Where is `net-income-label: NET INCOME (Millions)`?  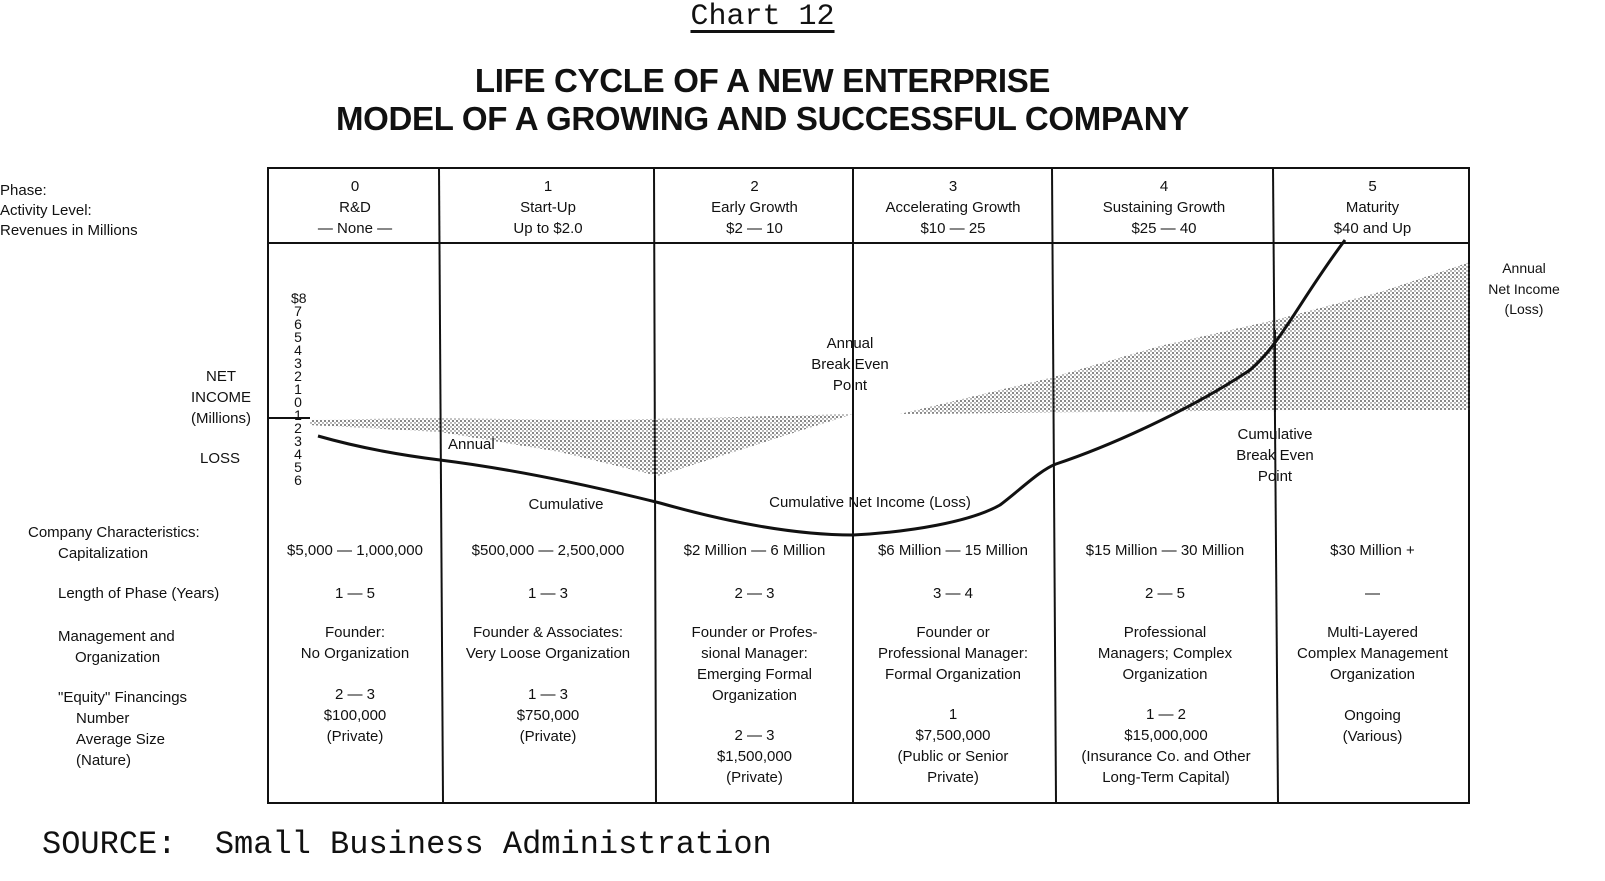
net-income-label: NET INCOME (Millions) is located at coordinates (221, 397).